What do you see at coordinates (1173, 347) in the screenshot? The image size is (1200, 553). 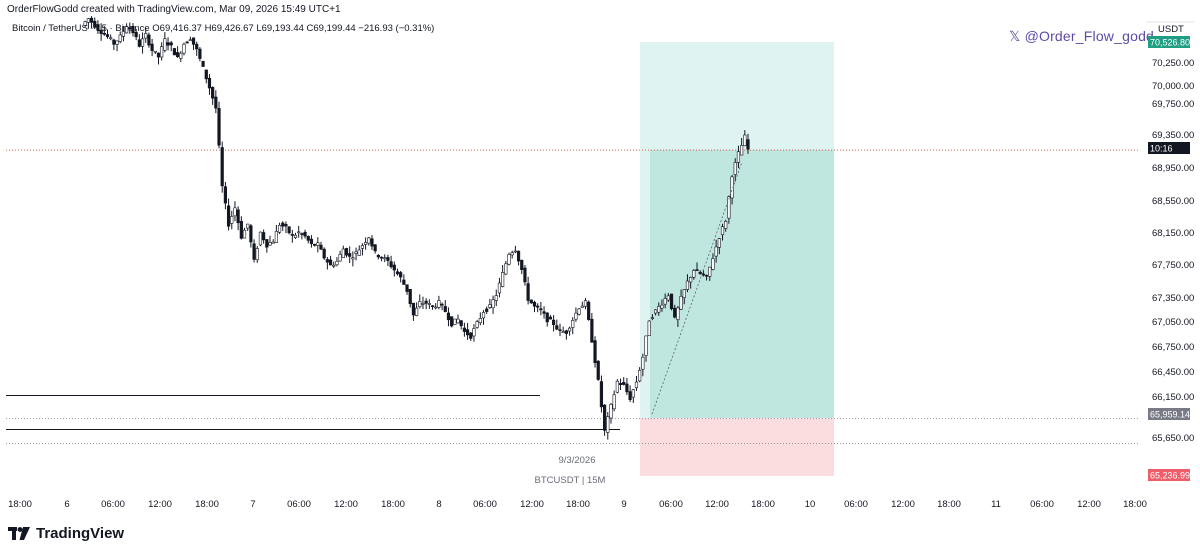 I see `y-axis-tick-label: 66,750.00` at bounding box center [1173, 347].